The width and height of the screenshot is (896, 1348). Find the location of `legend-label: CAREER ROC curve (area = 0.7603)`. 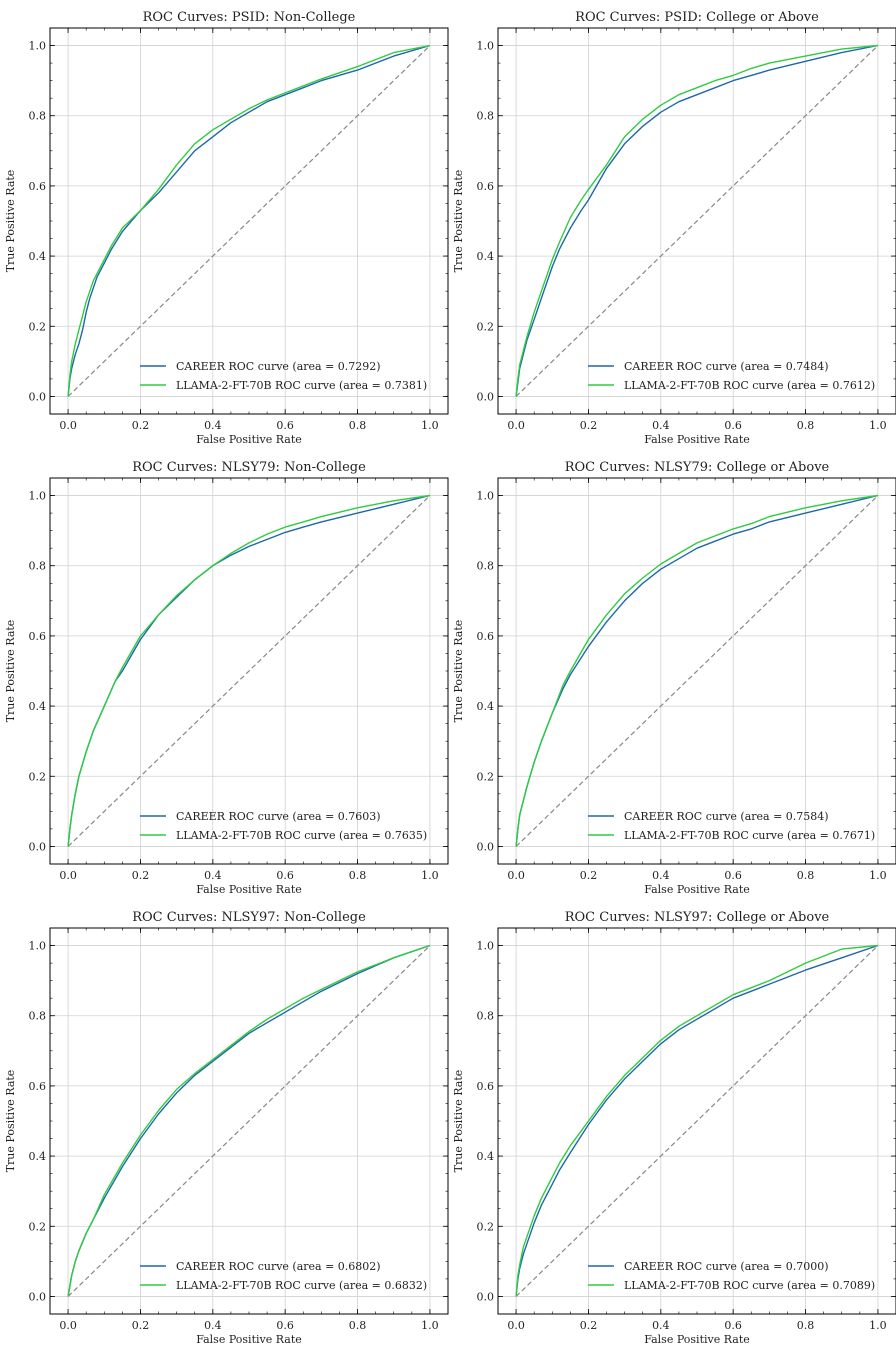

legend-label: CAREER ROC curve (area = 0.7603) is located at coordinates (278, 816).